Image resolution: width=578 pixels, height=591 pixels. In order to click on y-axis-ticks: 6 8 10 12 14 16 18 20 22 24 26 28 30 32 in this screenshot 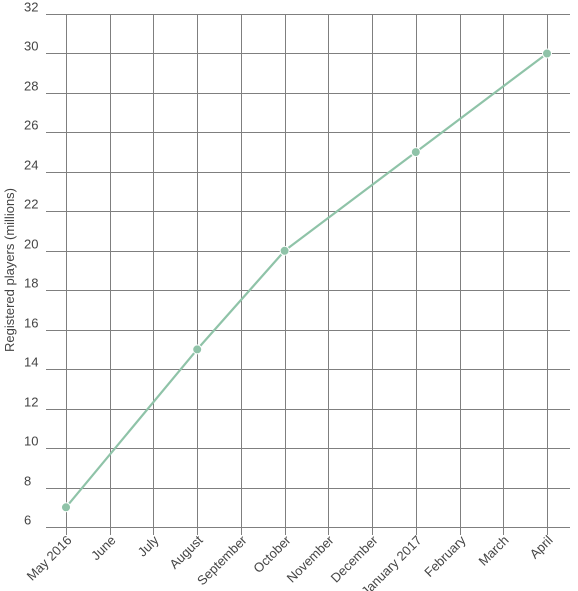, I will do `click(31, 264)`.